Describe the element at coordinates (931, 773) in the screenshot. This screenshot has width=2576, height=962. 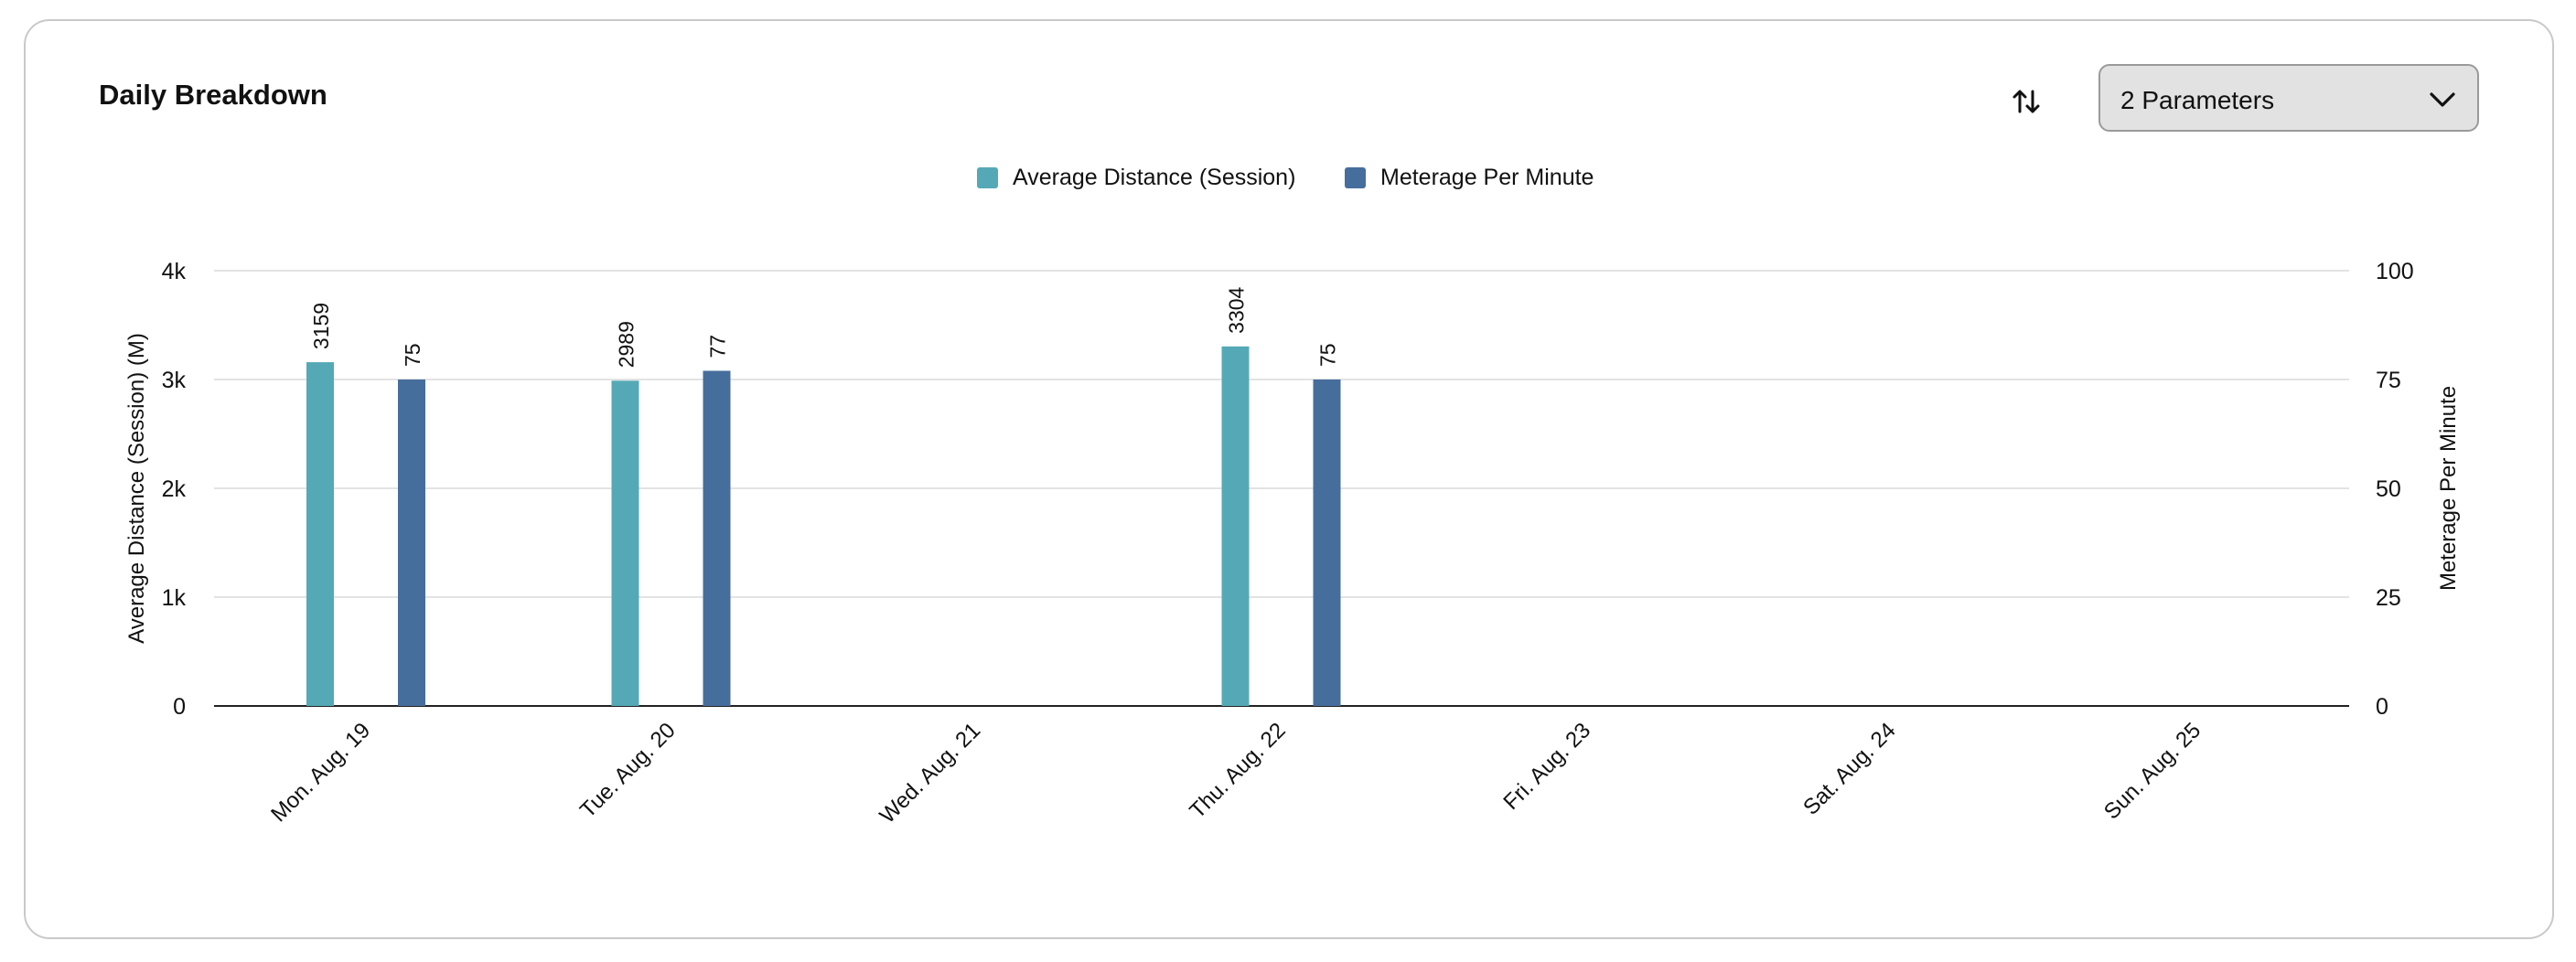
I see `x-tick-label: Wed. Aug. 21` at that location.